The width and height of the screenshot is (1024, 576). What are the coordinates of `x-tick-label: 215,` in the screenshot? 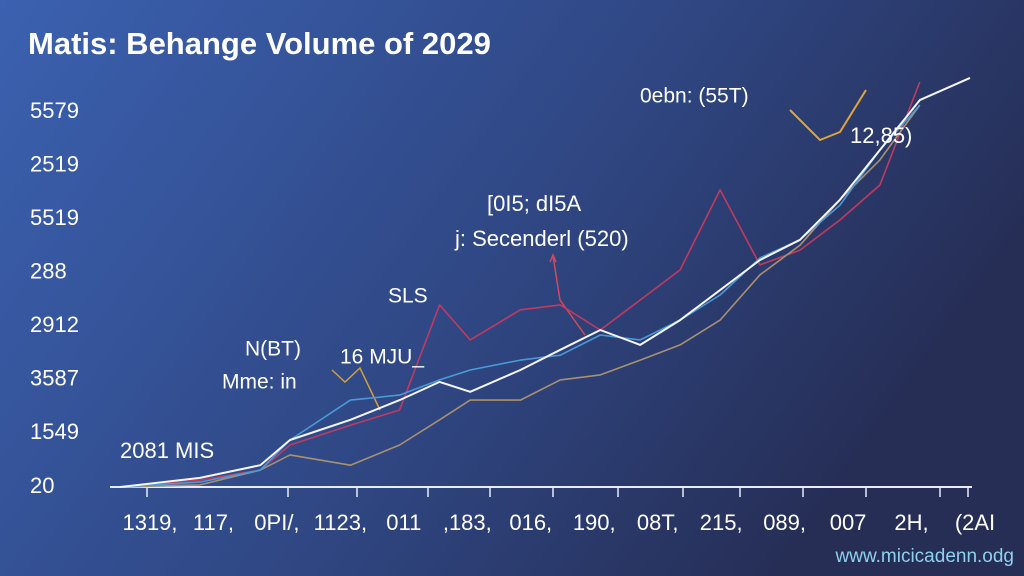 It's located at (721, 522).